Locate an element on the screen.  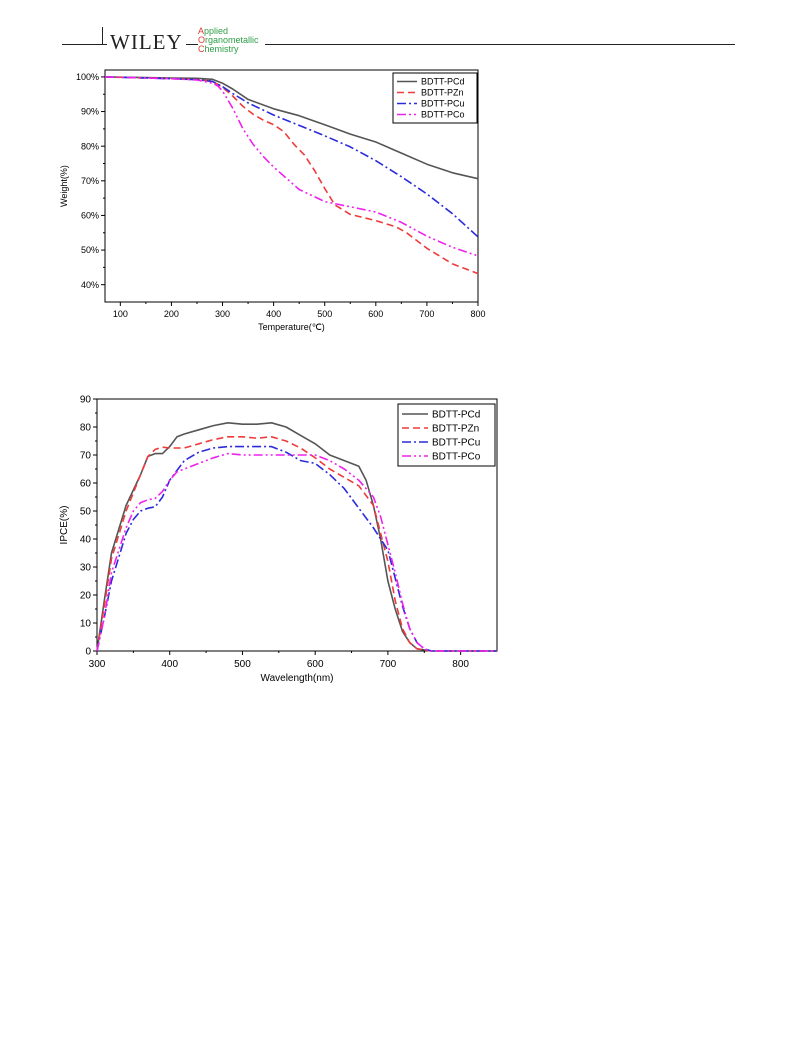
y-tick-label: 50 is located at coordinates (86, 512).